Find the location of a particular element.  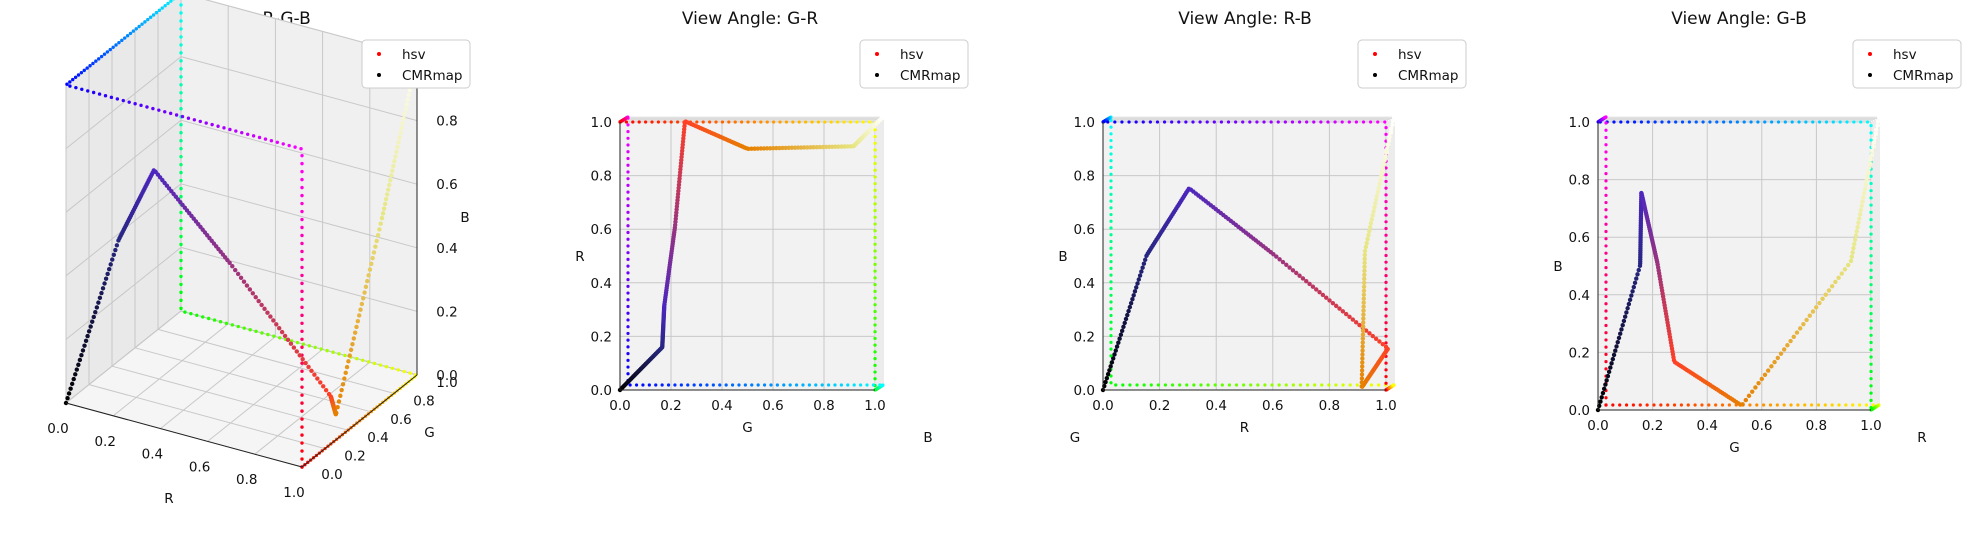

legend-label-cmrmap: CMRmap is located at coordinates (1428, 76).